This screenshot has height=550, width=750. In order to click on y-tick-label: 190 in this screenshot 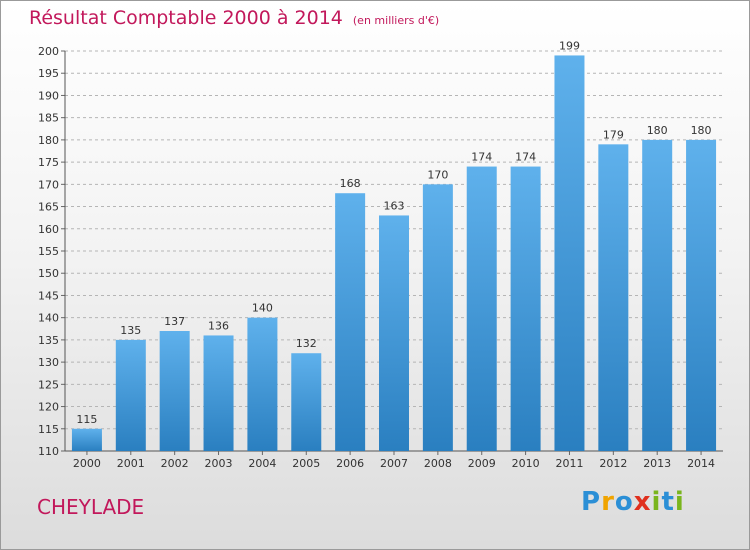, I will do `click(48, 95)`.